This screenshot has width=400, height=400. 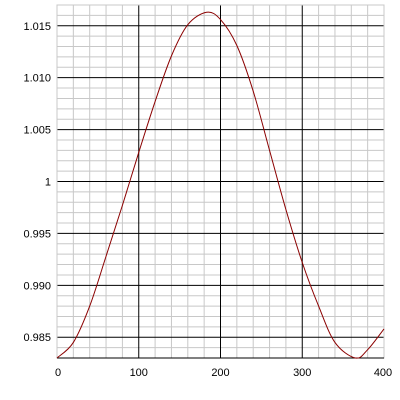 I want to click on y-tick-label: 0.990, so click(x=37, y=286).